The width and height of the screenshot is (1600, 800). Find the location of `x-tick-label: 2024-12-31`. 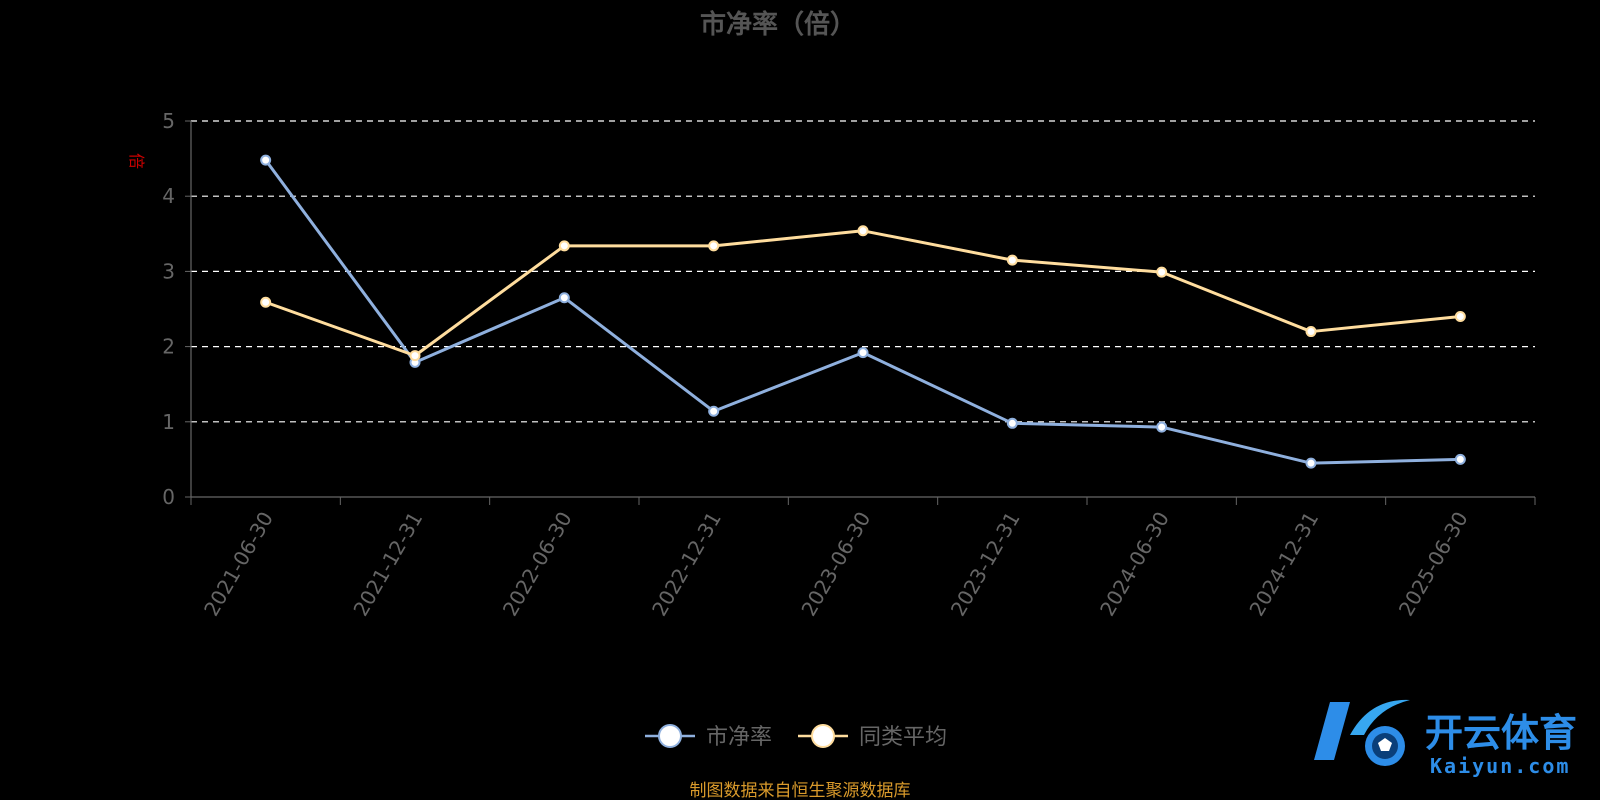

x-tick-label: 2024-12-31 is located at coordinates (1283, 564).